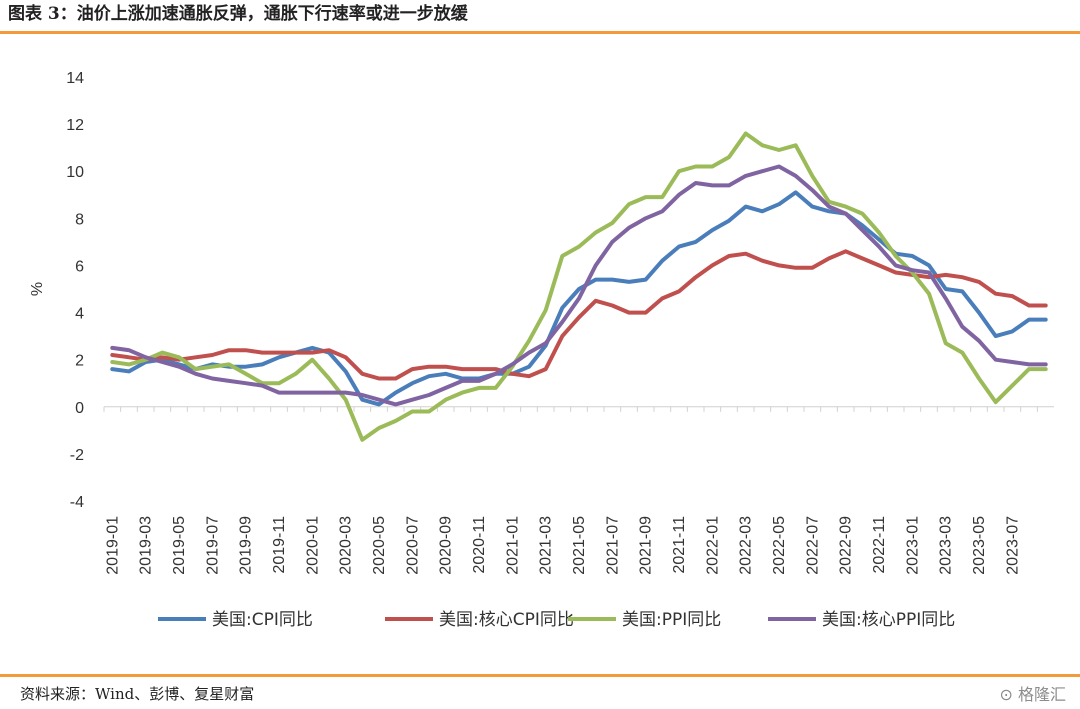 The width and height of the screenshot is (1080, 709). What do you see at coordinates (246, 545) in the screenshot?
I see `x-tick-label: 2019-09` at bounding box center [246, 545].